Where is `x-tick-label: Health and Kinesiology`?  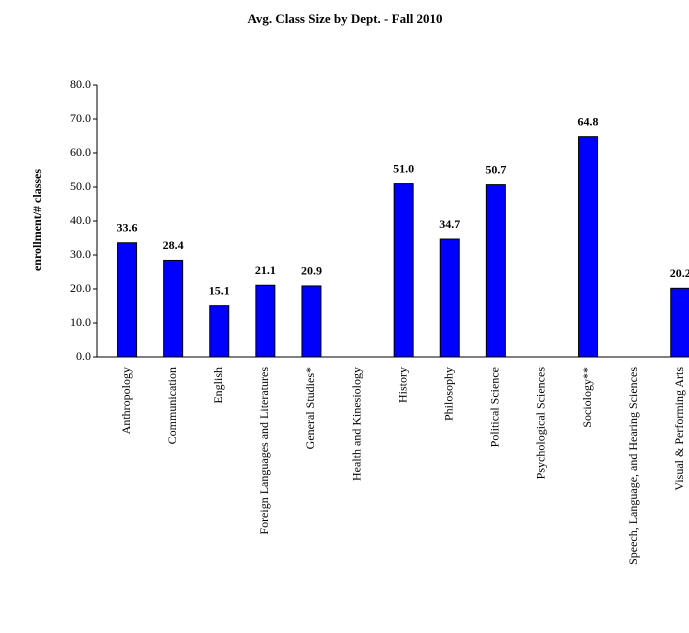
x-tick-label: Health and Kinesiology is located at coordinates (356, 424).